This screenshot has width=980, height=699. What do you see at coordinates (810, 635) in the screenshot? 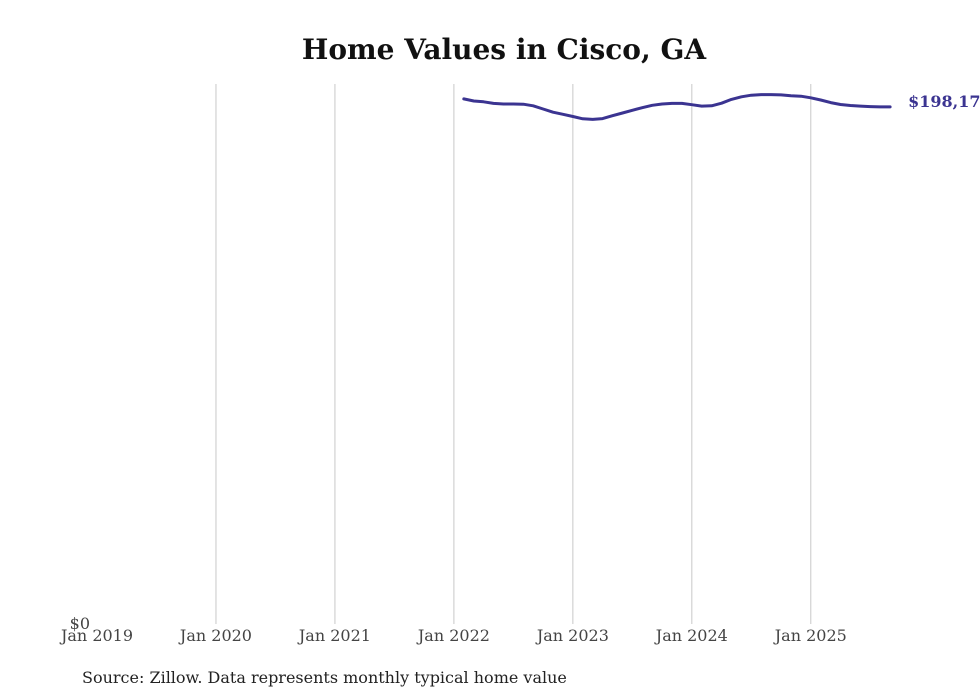
I see `x-tick-label: Jan 2025` at bounding box center [810, 635].